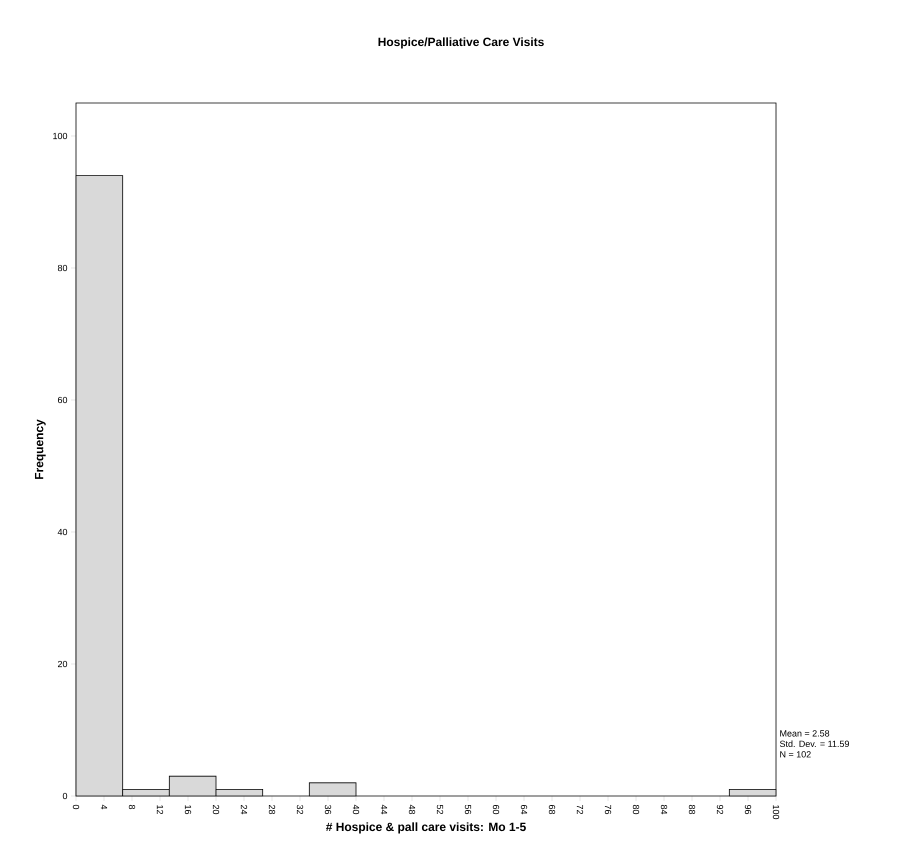 Image resolution: width=899 pixels, height=858 pixels. I want to click on x-tick-label: 52, so click(440, 809).